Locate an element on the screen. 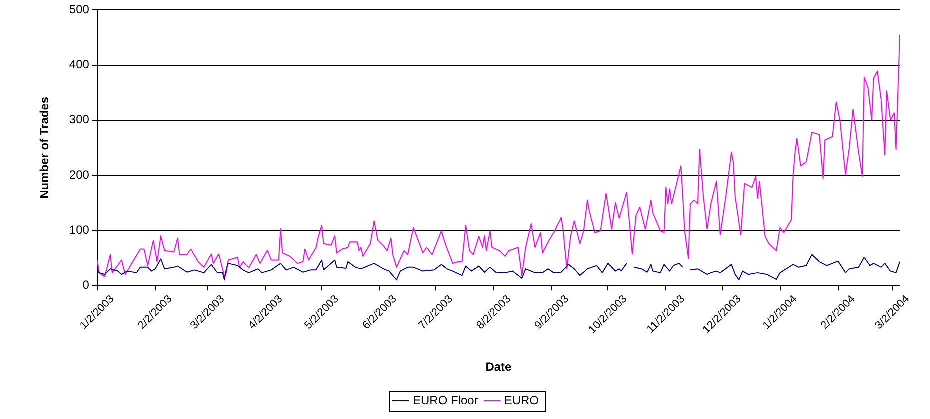 Image resolution: width=930 pixels, height=419 pixels. y-tick-label: 400 is located at coordinates (79, 65).